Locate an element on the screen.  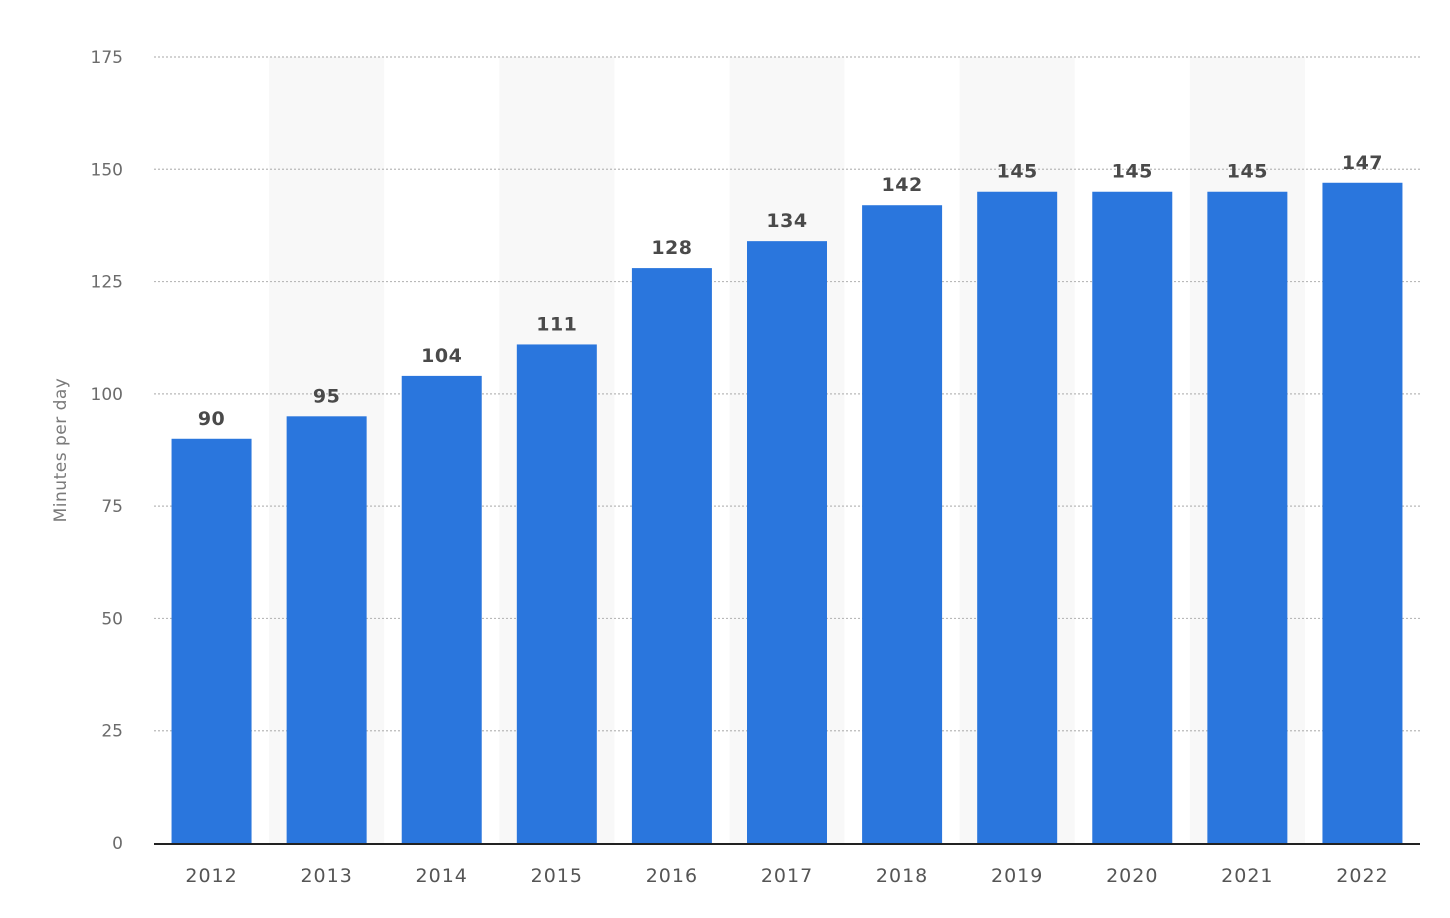
data-label-2016: 128 is located at coordinates (671, 248).